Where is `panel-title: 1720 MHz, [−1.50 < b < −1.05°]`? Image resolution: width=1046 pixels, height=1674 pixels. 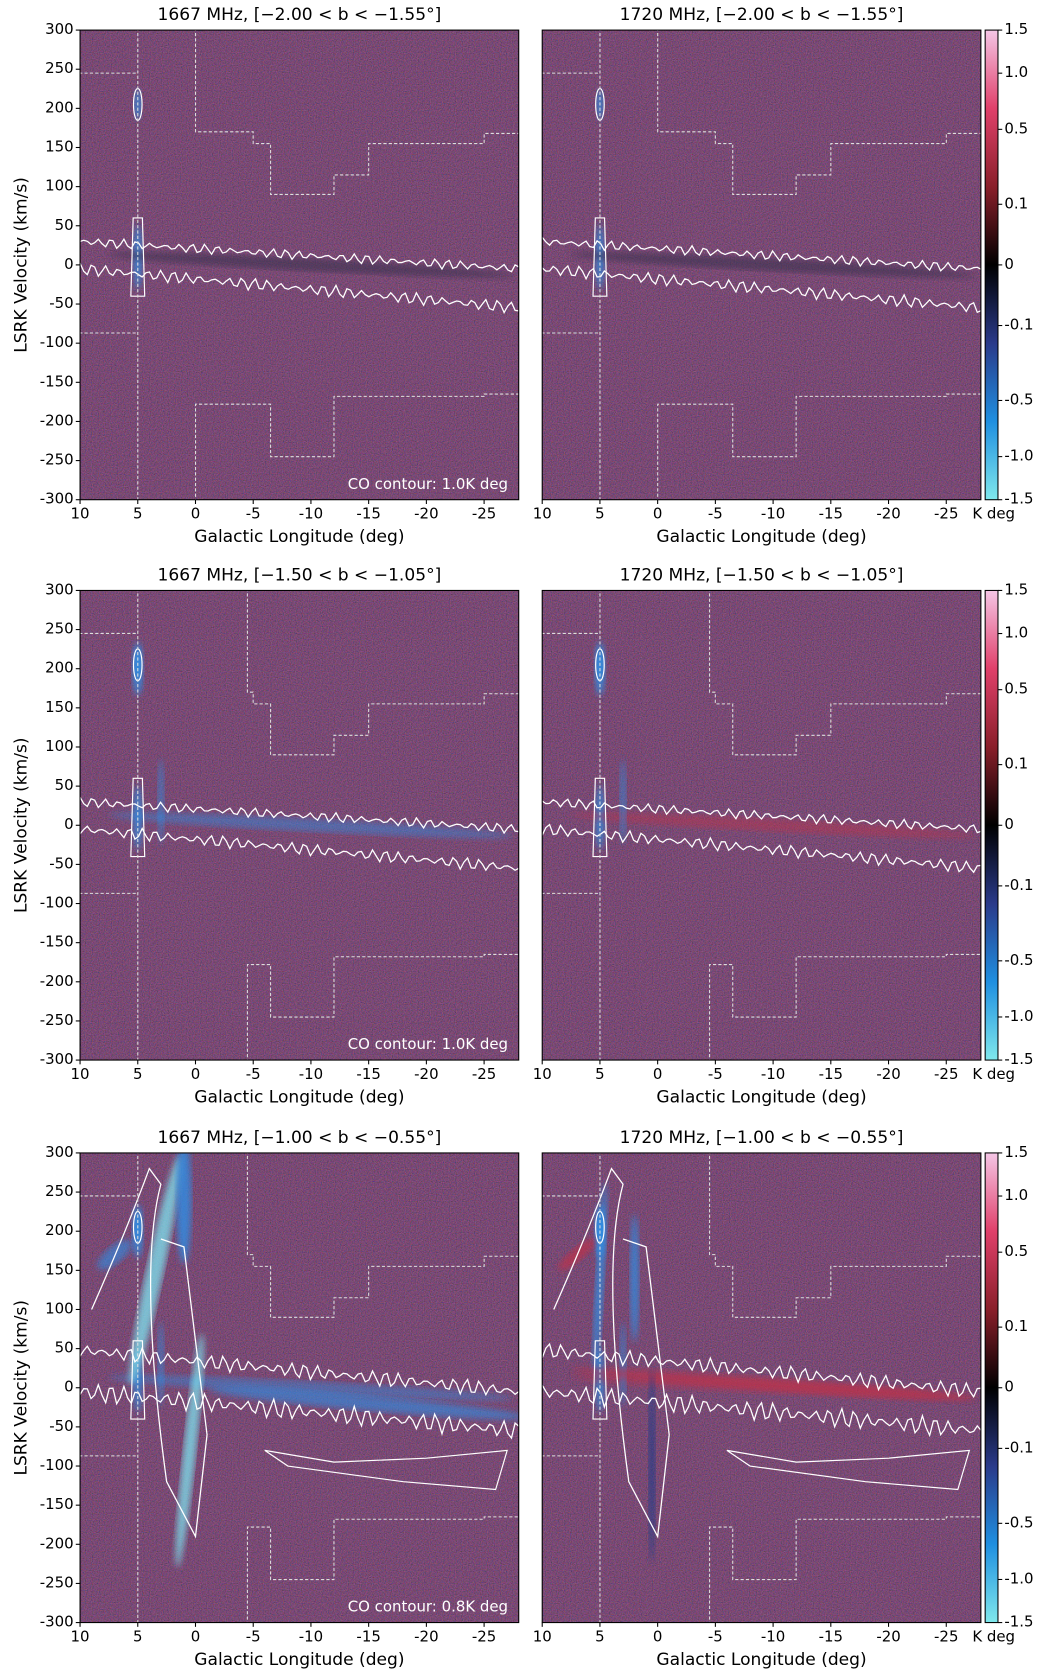 panel-title: 1720 MHz, [−1.50 < b < −1.05°] is located at coordinates (762, 576).